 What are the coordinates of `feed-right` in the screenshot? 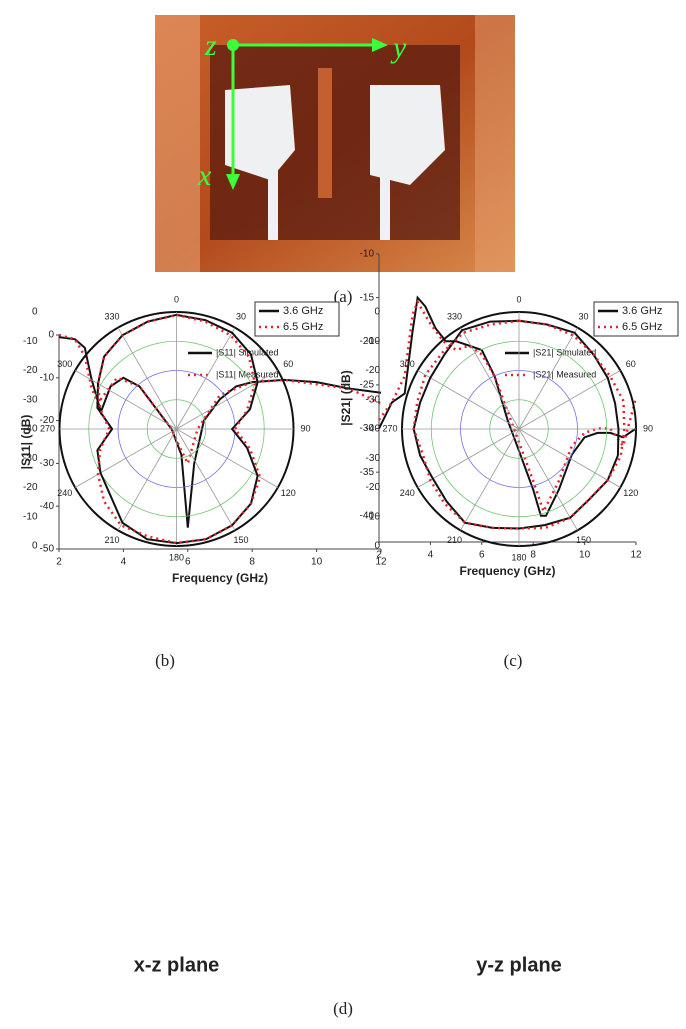 It's located at (385, 195).